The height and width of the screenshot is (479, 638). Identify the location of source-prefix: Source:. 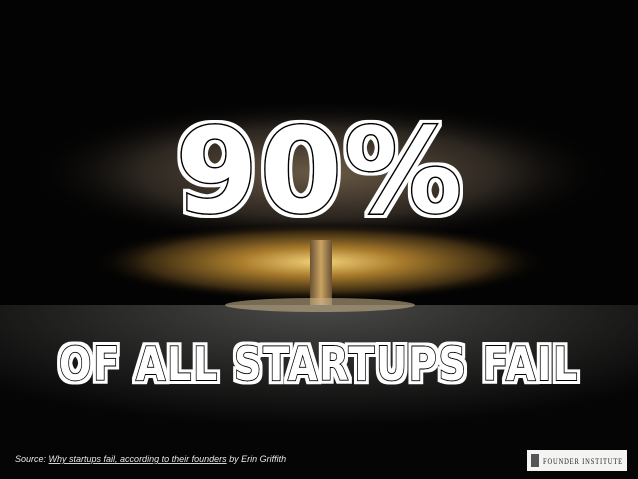
(32, 459).